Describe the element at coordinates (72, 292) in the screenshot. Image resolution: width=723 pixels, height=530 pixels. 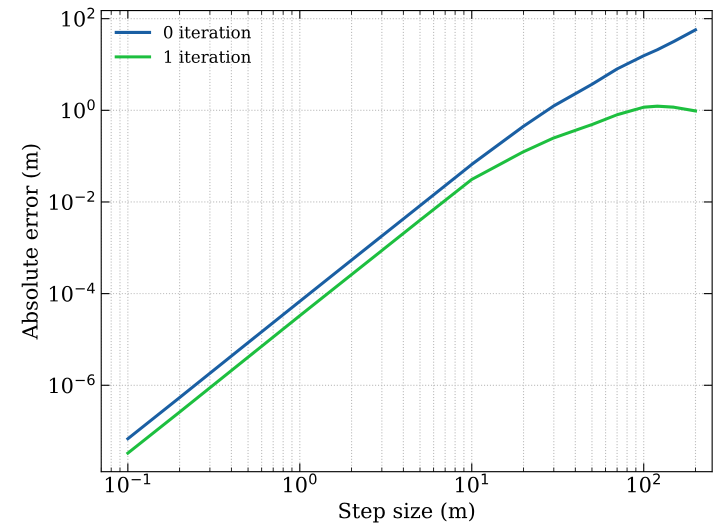
I see `y-tick-label: 10$^{−4}$` at that location.